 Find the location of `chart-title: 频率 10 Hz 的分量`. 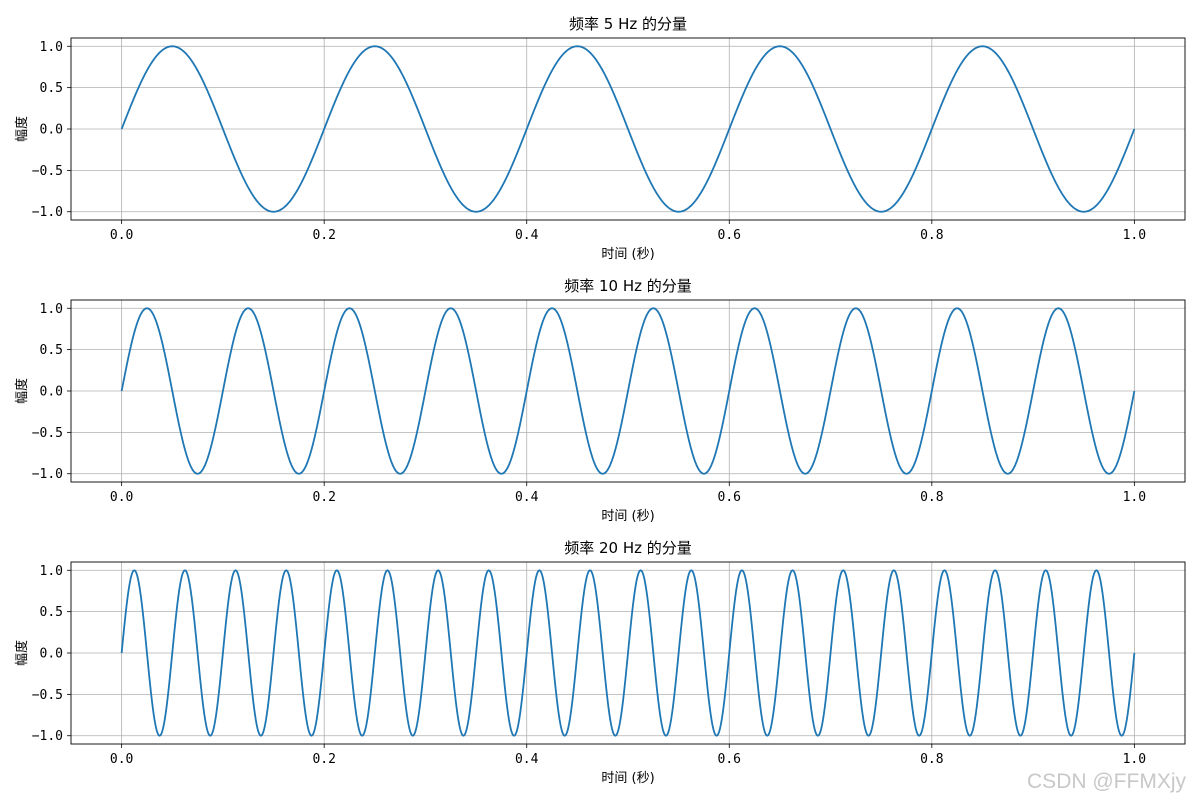

chart-title: 频率 10 Hz 的分量 is located at coordinates (628, 286).